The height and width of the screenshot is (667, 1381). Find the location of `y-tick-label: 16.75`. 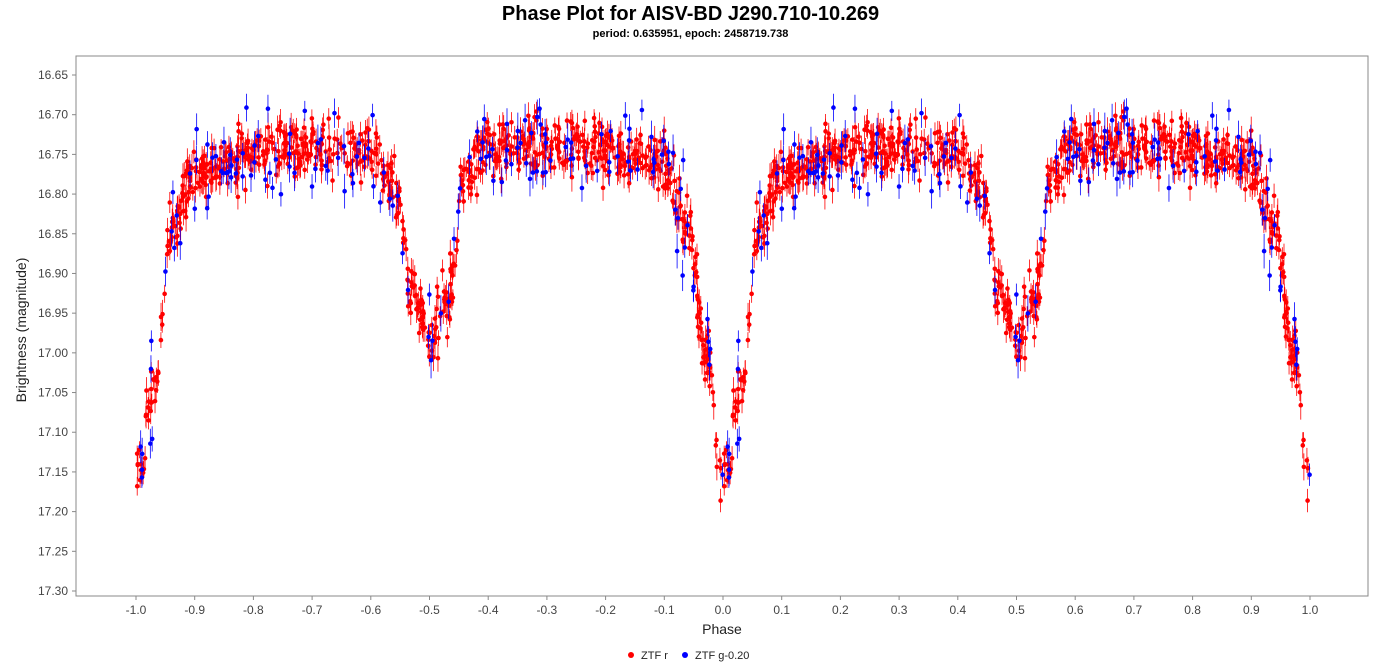

y-tick-label: 16.75 is located at coordinates (53, 154).